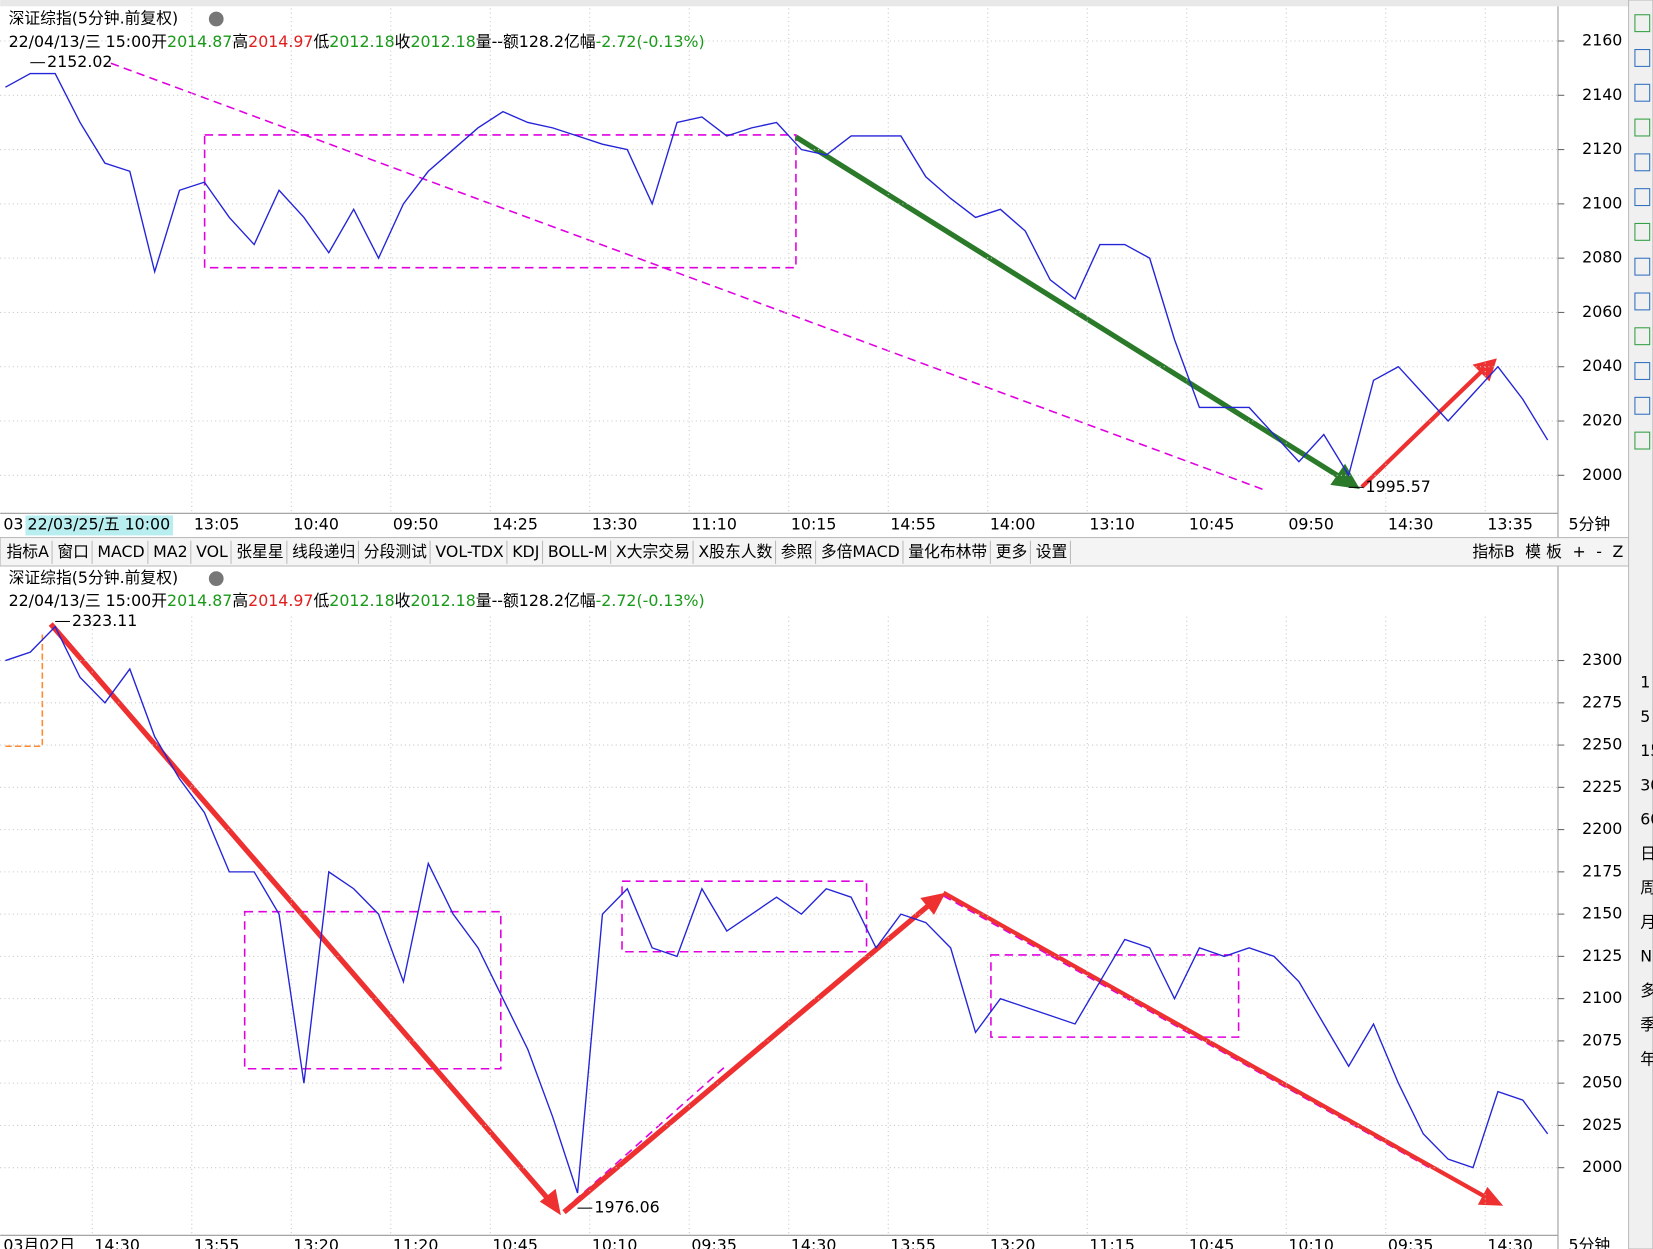  What do you see at coordinates (1543, 551) in the screenshot?
I see `toolbar-button: 模 板` at bounding box center [1543, 551].